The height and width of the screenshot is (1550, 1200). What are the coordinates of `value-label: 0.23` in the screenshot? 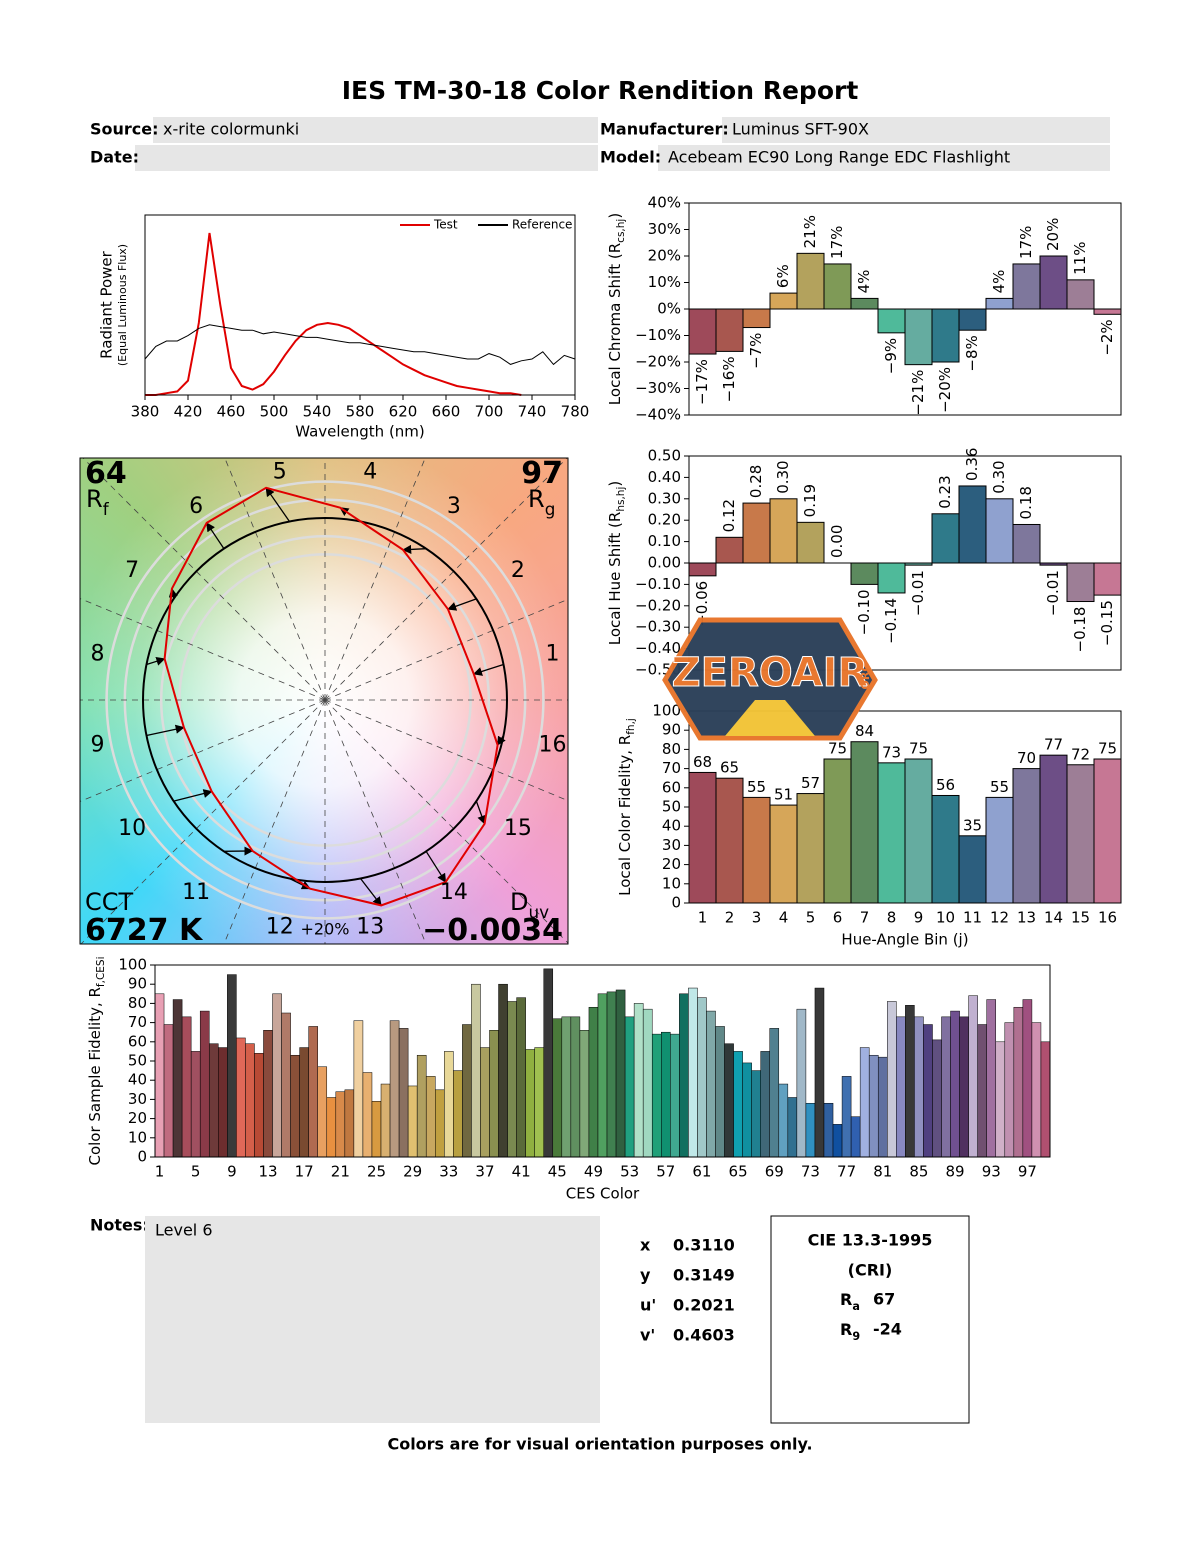 It's located at (945, 491).